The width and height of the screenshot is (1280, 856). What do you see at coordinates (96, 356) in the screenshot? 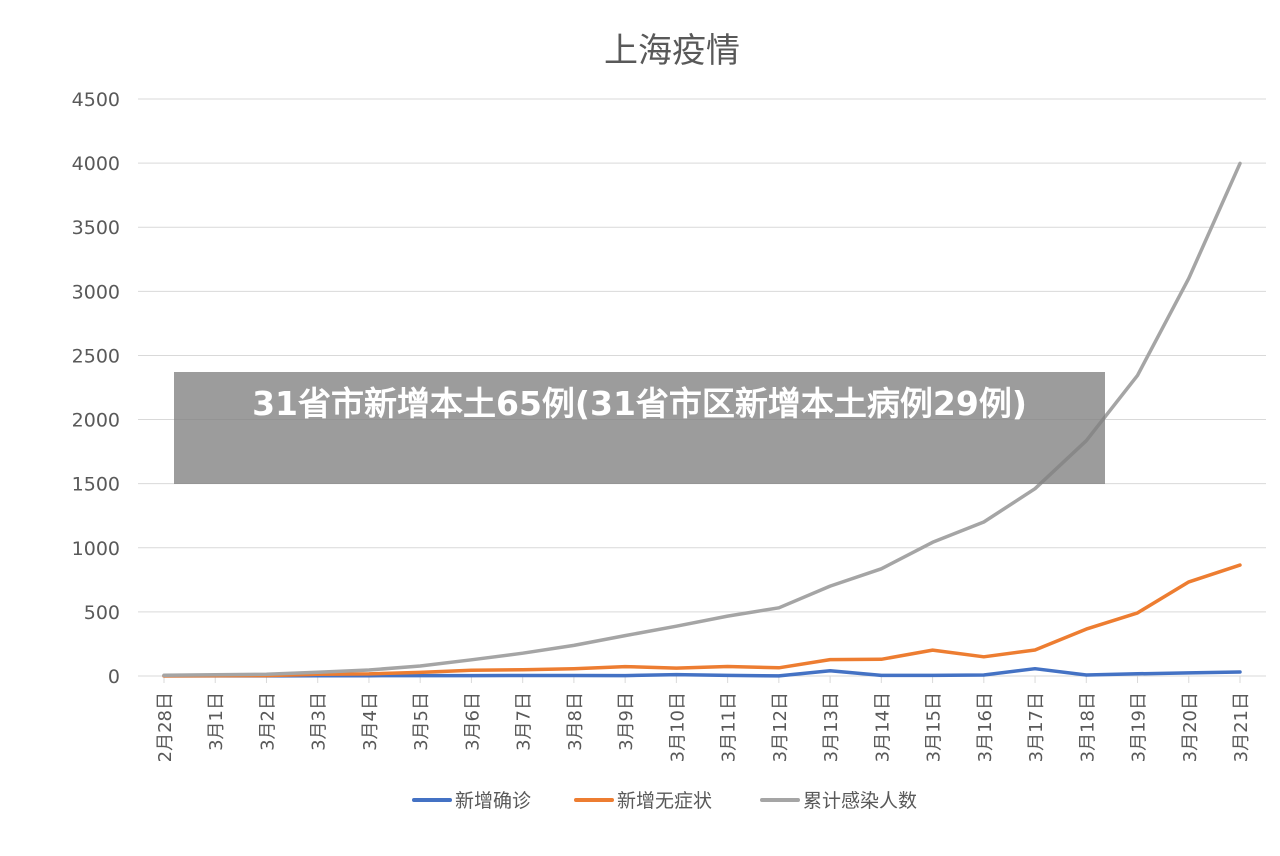
I see `y-tick-label-2500: 2500` at bounding box center [96, 356].